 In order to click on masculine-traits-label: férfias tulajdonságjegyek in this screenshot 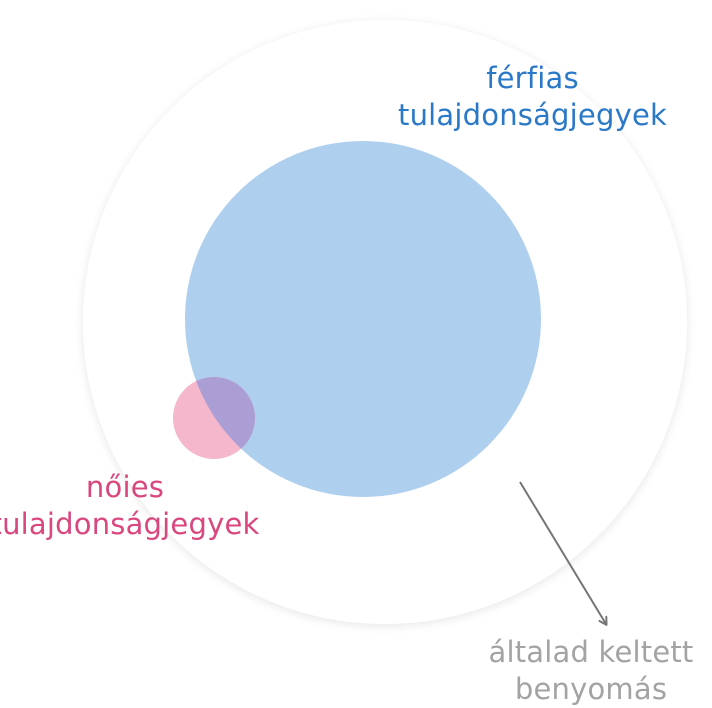, I will do `click(532, 97)`.